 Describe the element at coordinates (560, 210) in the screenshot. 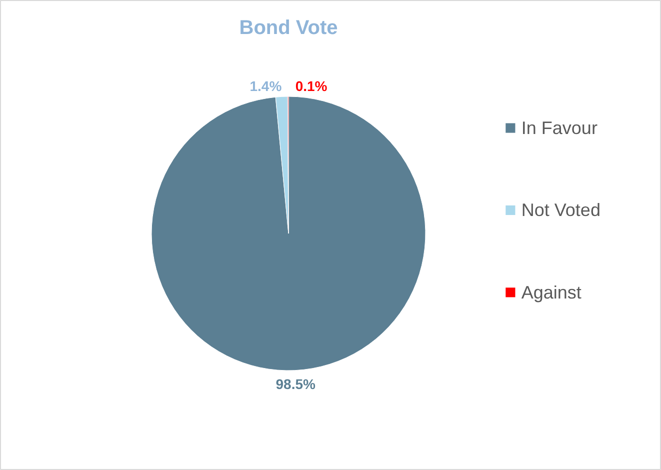

I see `legend-label: Not Voted` at that location.